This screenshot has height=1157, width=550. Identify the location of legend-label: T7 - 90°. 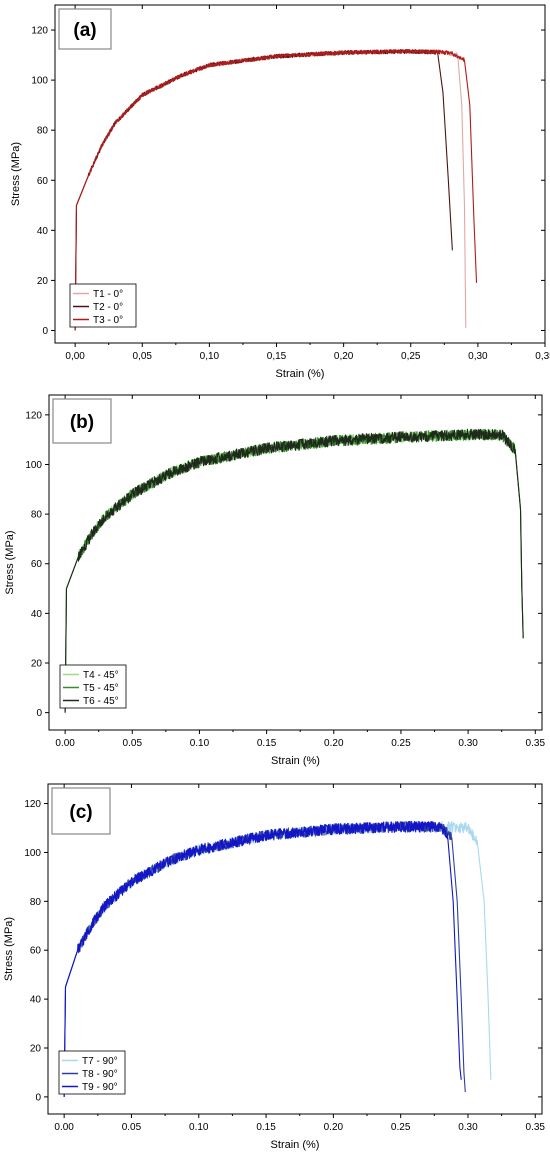
(100, 1061).